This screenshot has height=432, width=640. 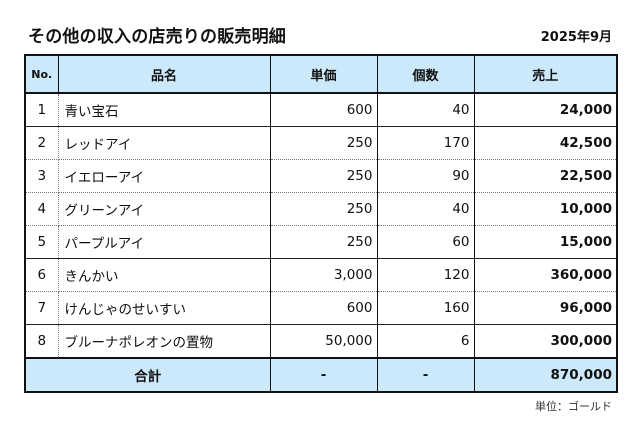 What do you see at coordinates (545, 209) in the screenshot?
I see `row-sales: 10,000` at bounding box center [545, 209].